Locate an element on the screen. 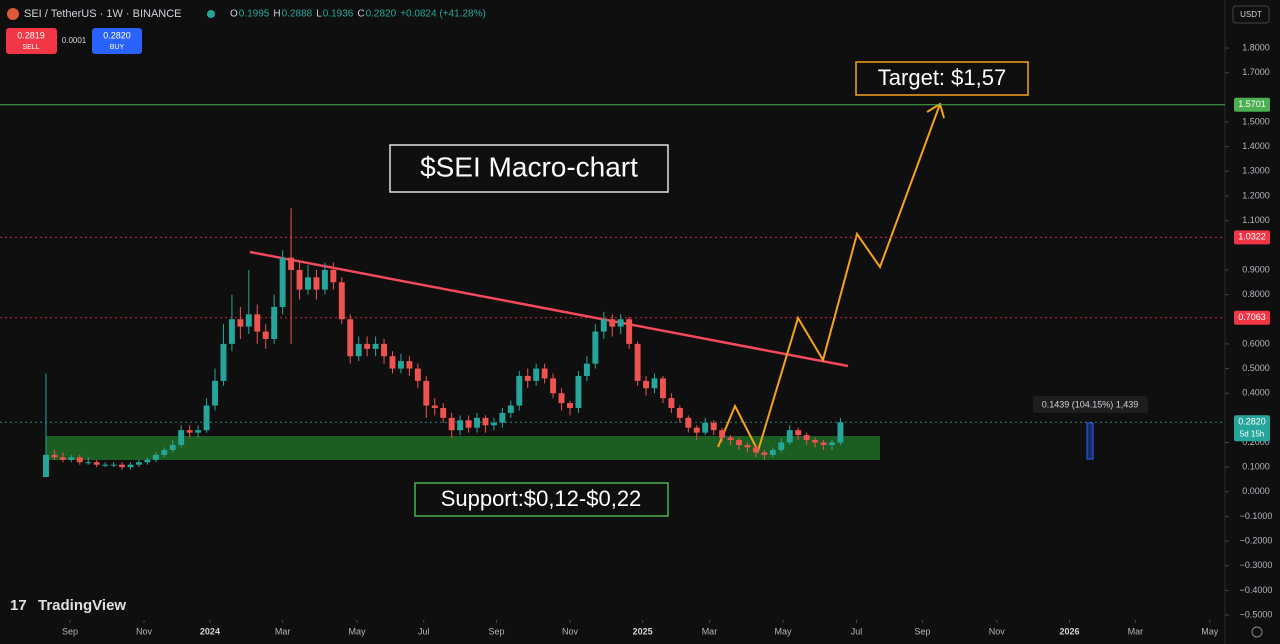  title-box is located at coordinates (529, 168).